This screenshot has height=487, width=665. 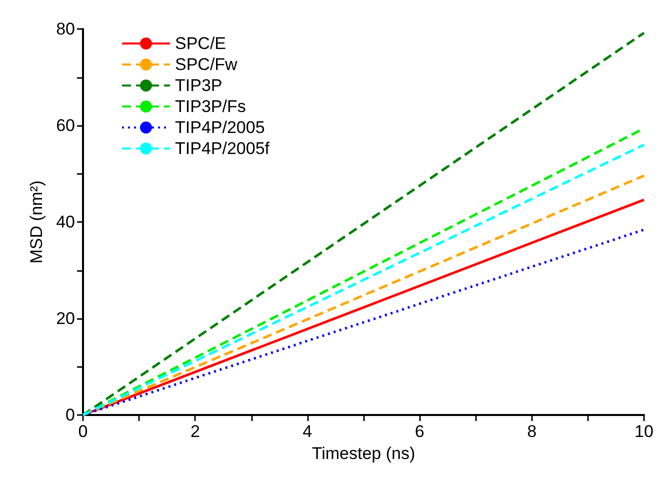 What do you see at coordinates (419, 431) in the screenshot?
I see `x-tick-label: 6` at bounding box center [419, 431].